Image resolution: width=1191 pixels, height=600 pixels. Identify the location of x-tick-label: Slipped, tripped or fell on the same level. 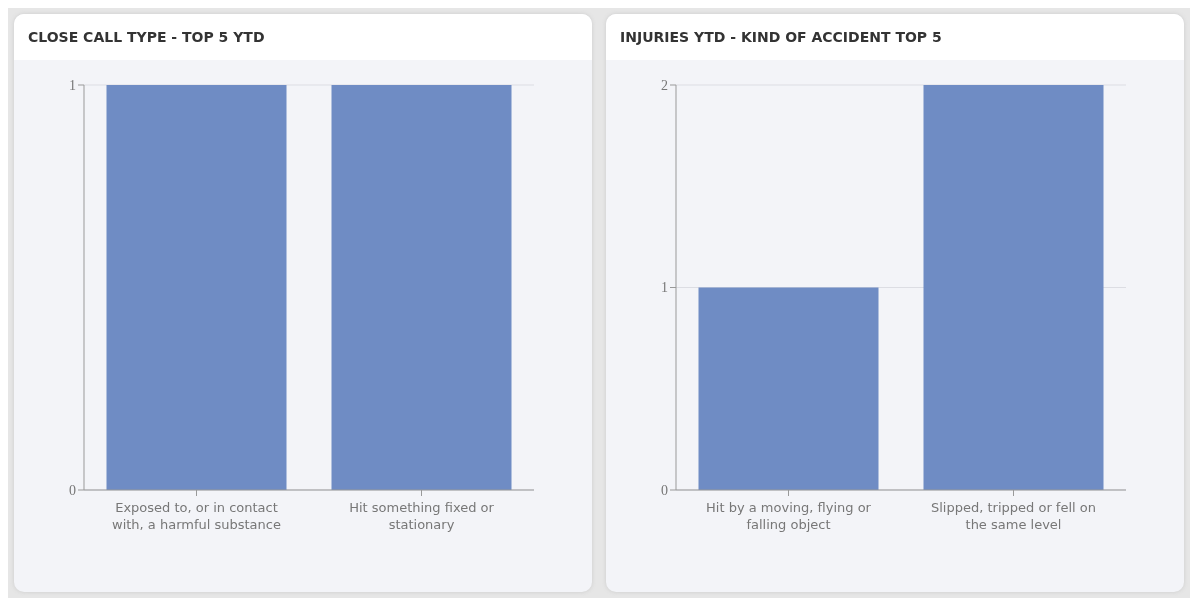
(1013, 516).